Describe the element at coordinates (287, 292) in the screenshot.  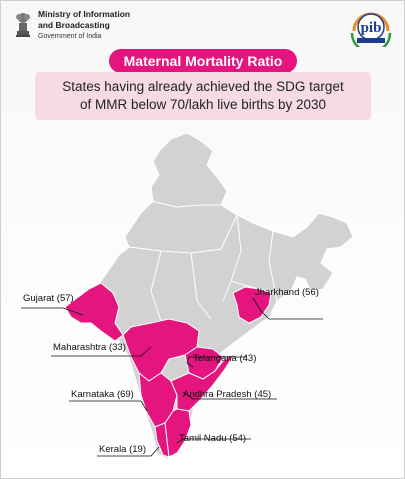
I see `label-jharkhand: Jharkhand (56)` at that location.